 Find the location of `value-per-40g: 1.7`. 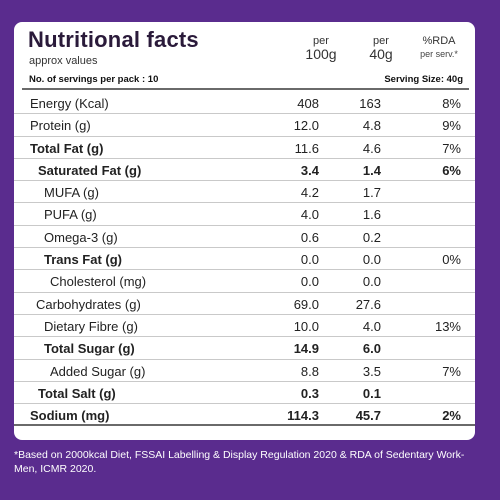

value-per-40g: 1.7 is located at coordinates (371, 193).